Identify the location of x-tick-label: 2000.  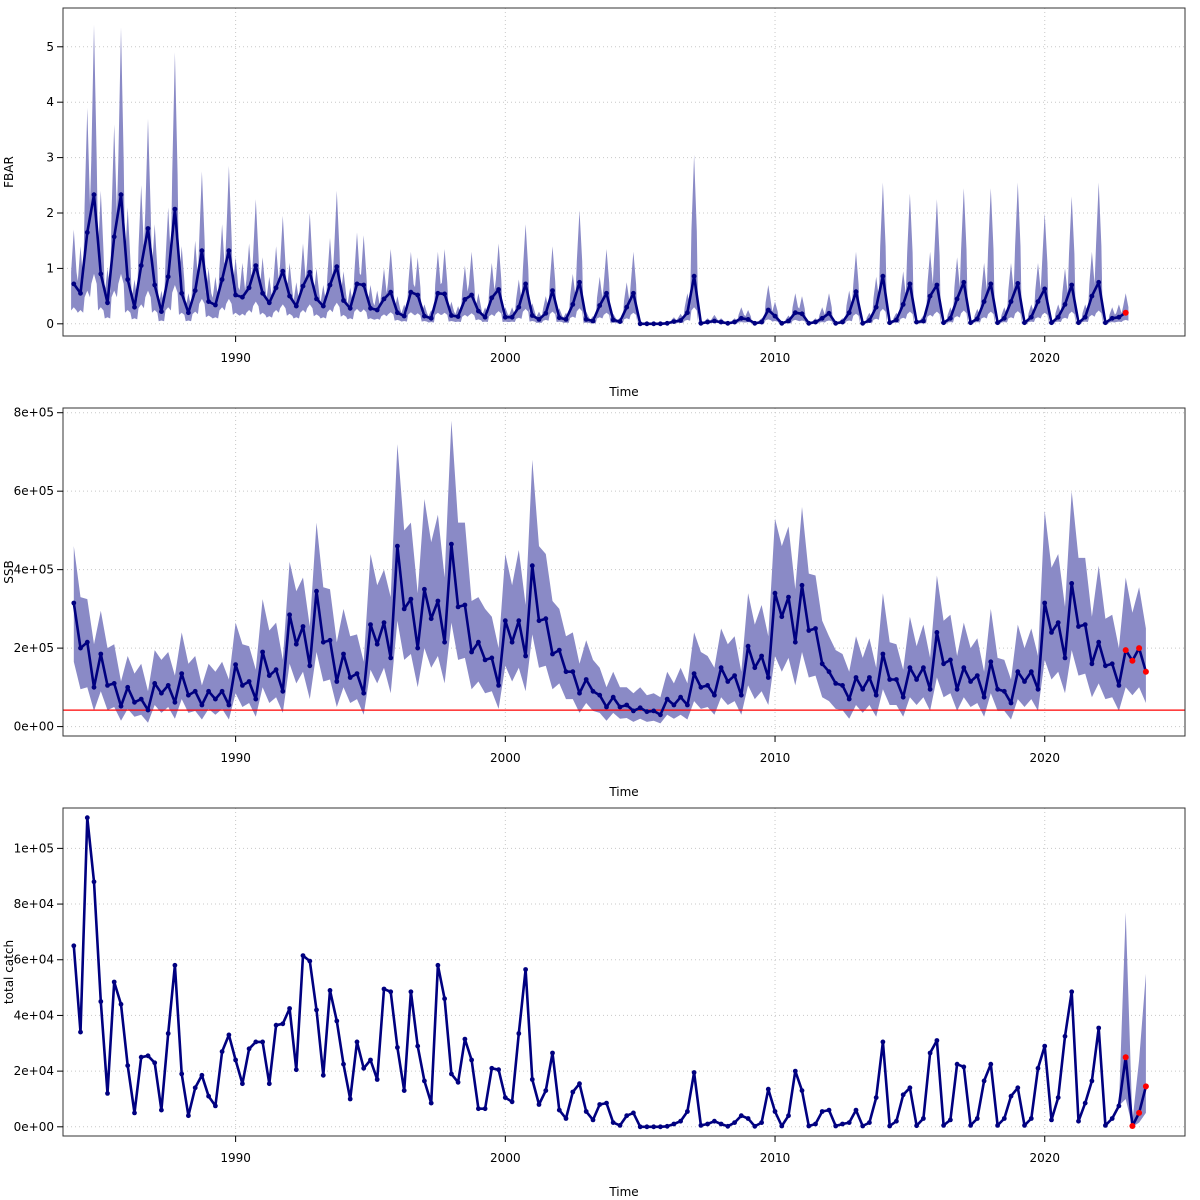
(505, 358).